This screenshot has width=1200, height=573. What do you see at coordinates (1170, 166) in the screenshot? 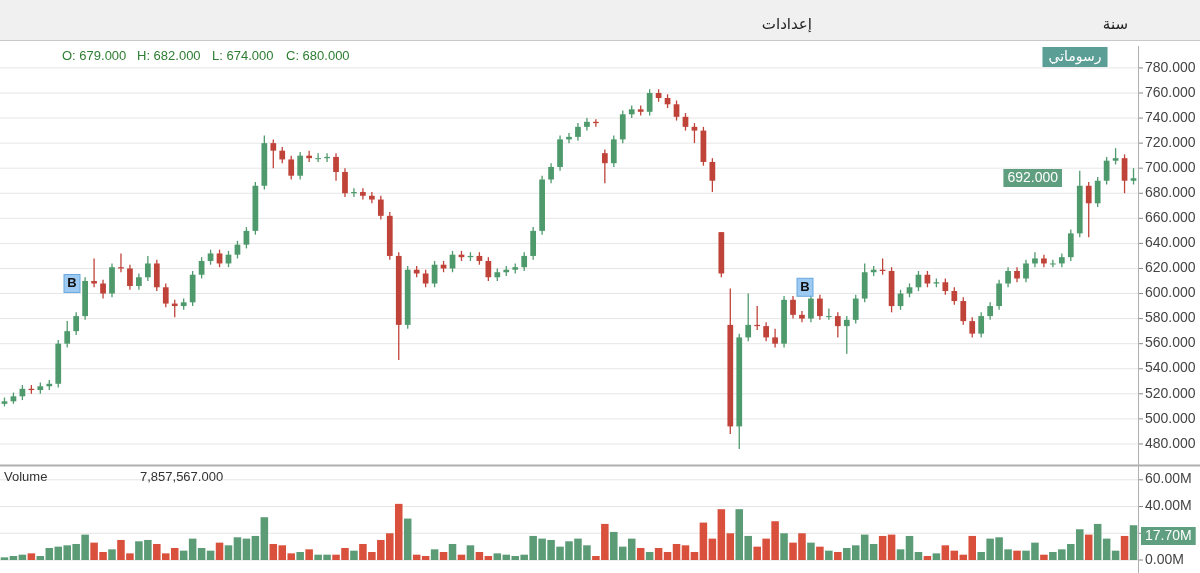
I see `y-tick-label: 700.000` at bounding box center [1170, 166].